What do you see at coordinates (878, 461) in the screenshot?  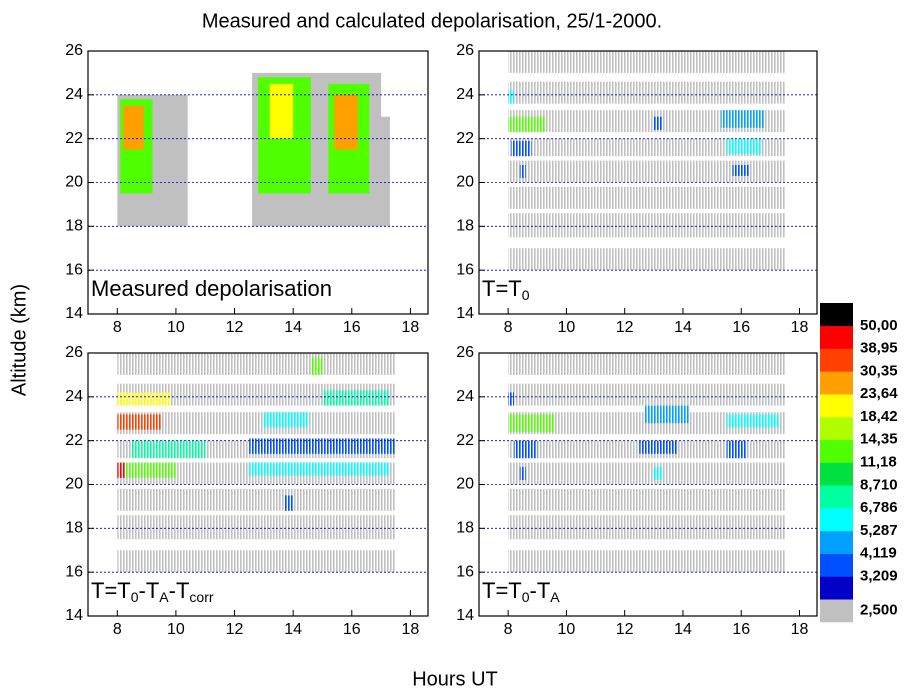 I see `colorbar-label: 11,18` at bounding box center [878, 461].